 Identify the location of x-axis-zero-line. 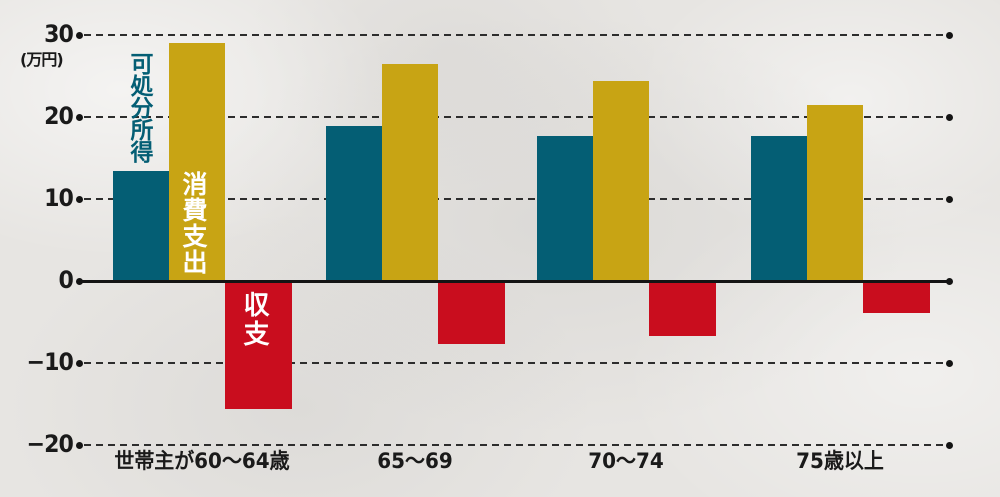
(515, 281).